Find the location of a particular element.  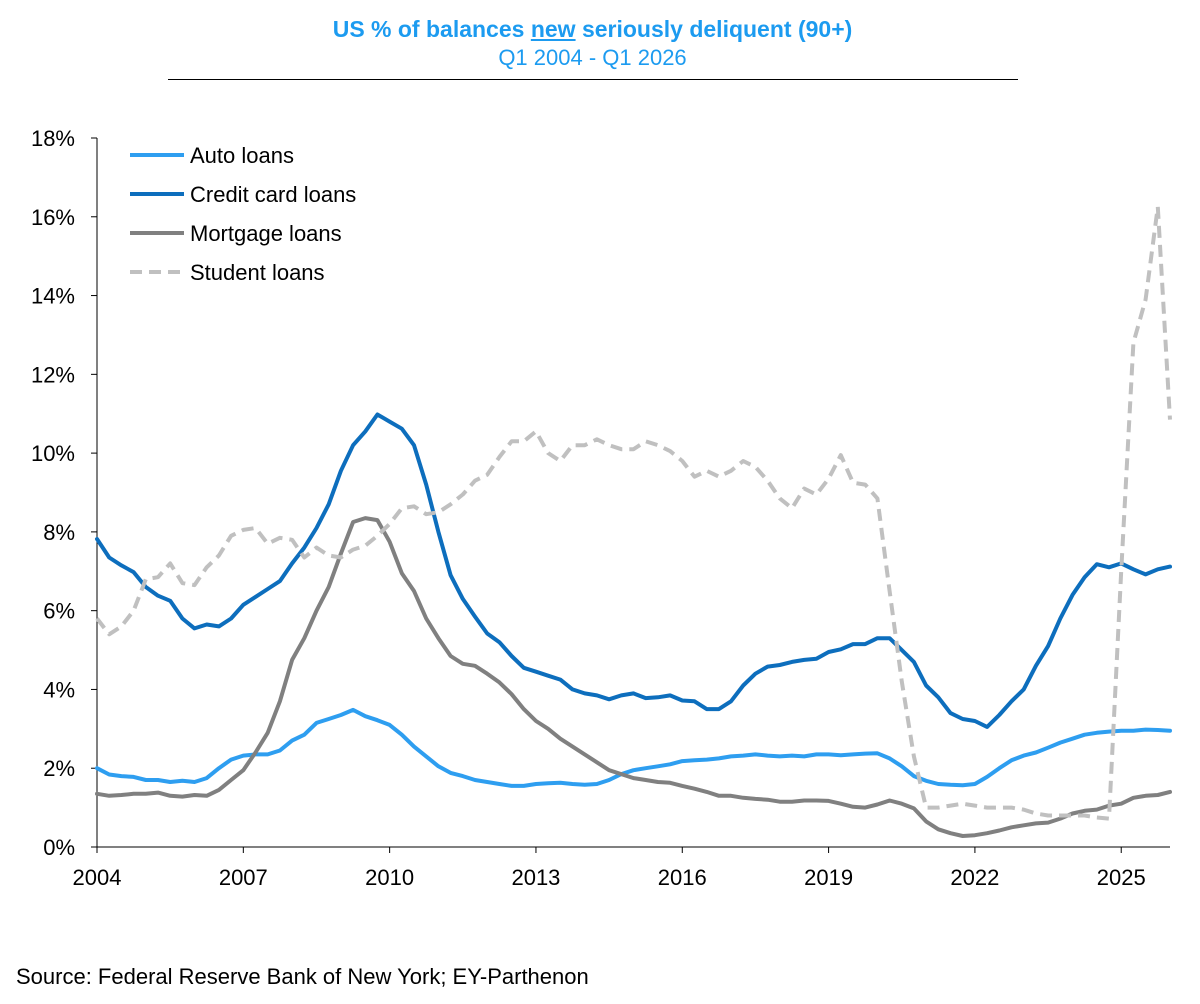

x-tick-label: 2007 is located at coordinates (243, 877).